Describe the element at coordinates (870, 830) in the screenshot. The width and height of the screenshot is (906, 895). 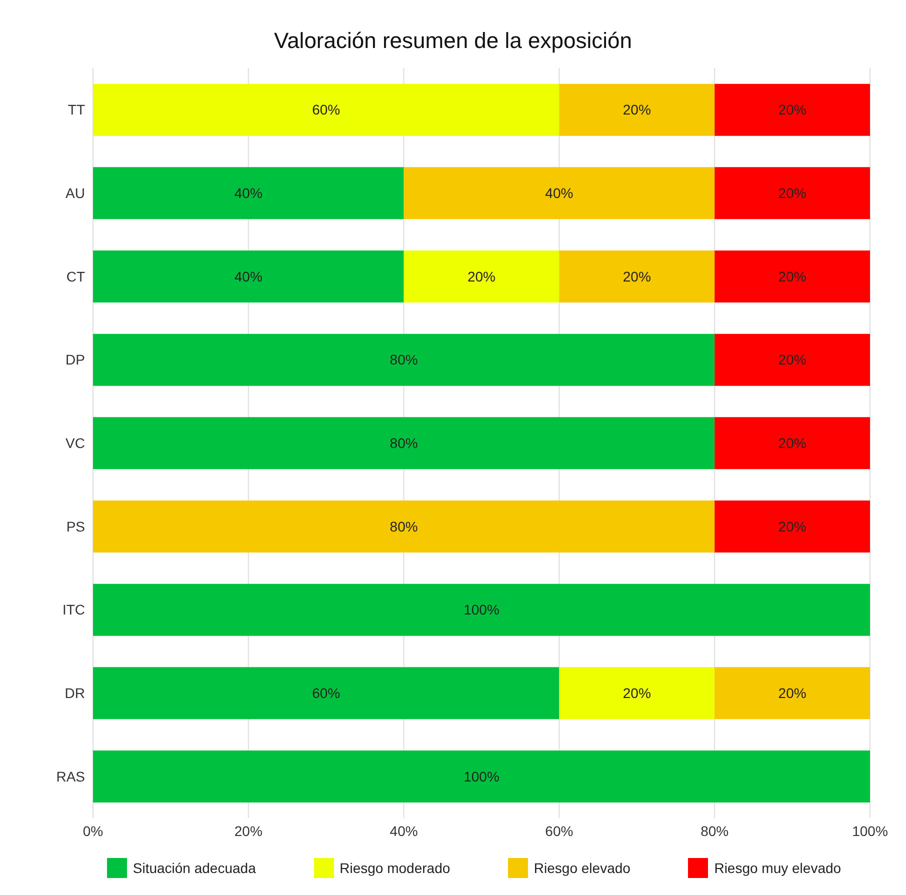
I see `x-tick-label: 100%` at that location.